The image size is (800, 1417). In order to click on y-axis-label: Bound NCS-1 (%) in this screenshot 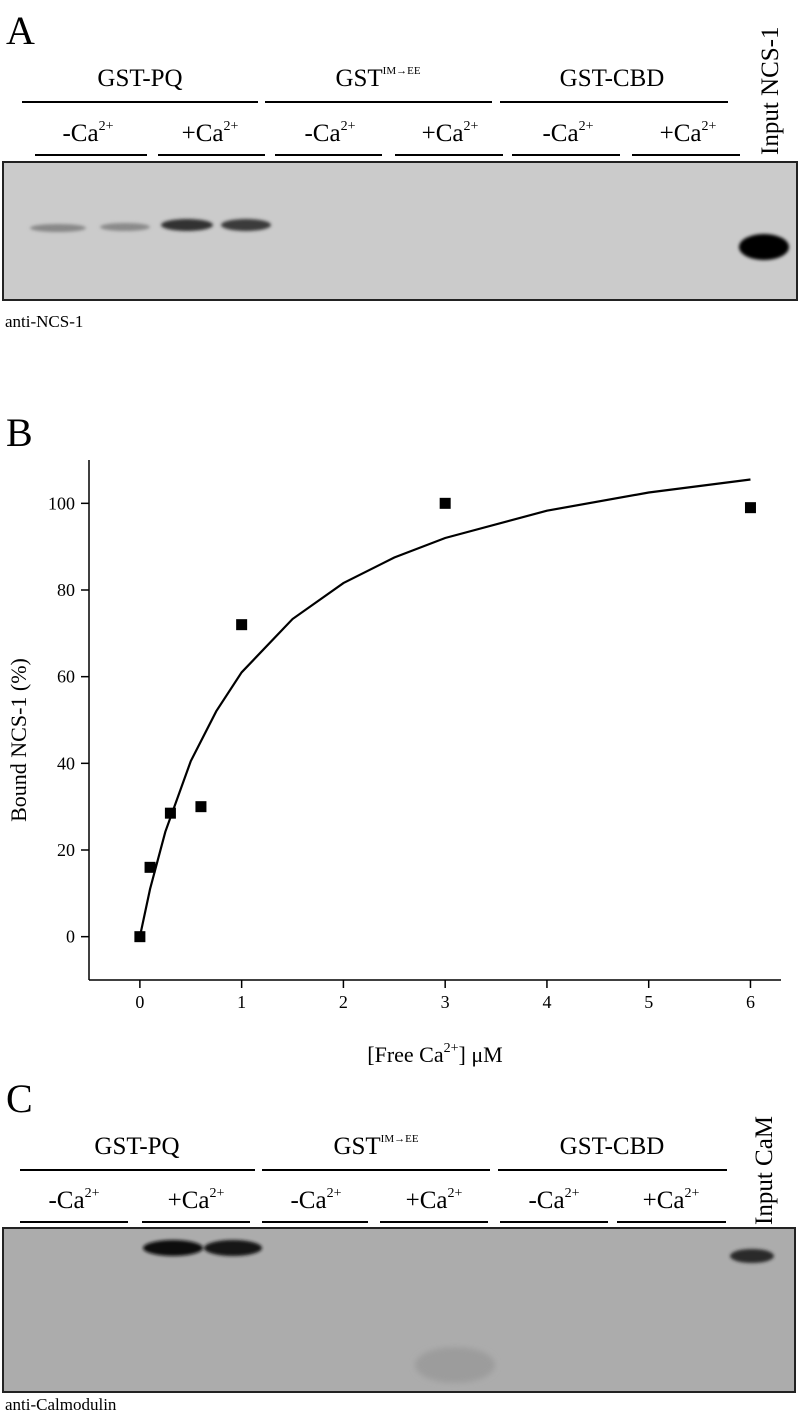, I will do `click(18, 740)`.